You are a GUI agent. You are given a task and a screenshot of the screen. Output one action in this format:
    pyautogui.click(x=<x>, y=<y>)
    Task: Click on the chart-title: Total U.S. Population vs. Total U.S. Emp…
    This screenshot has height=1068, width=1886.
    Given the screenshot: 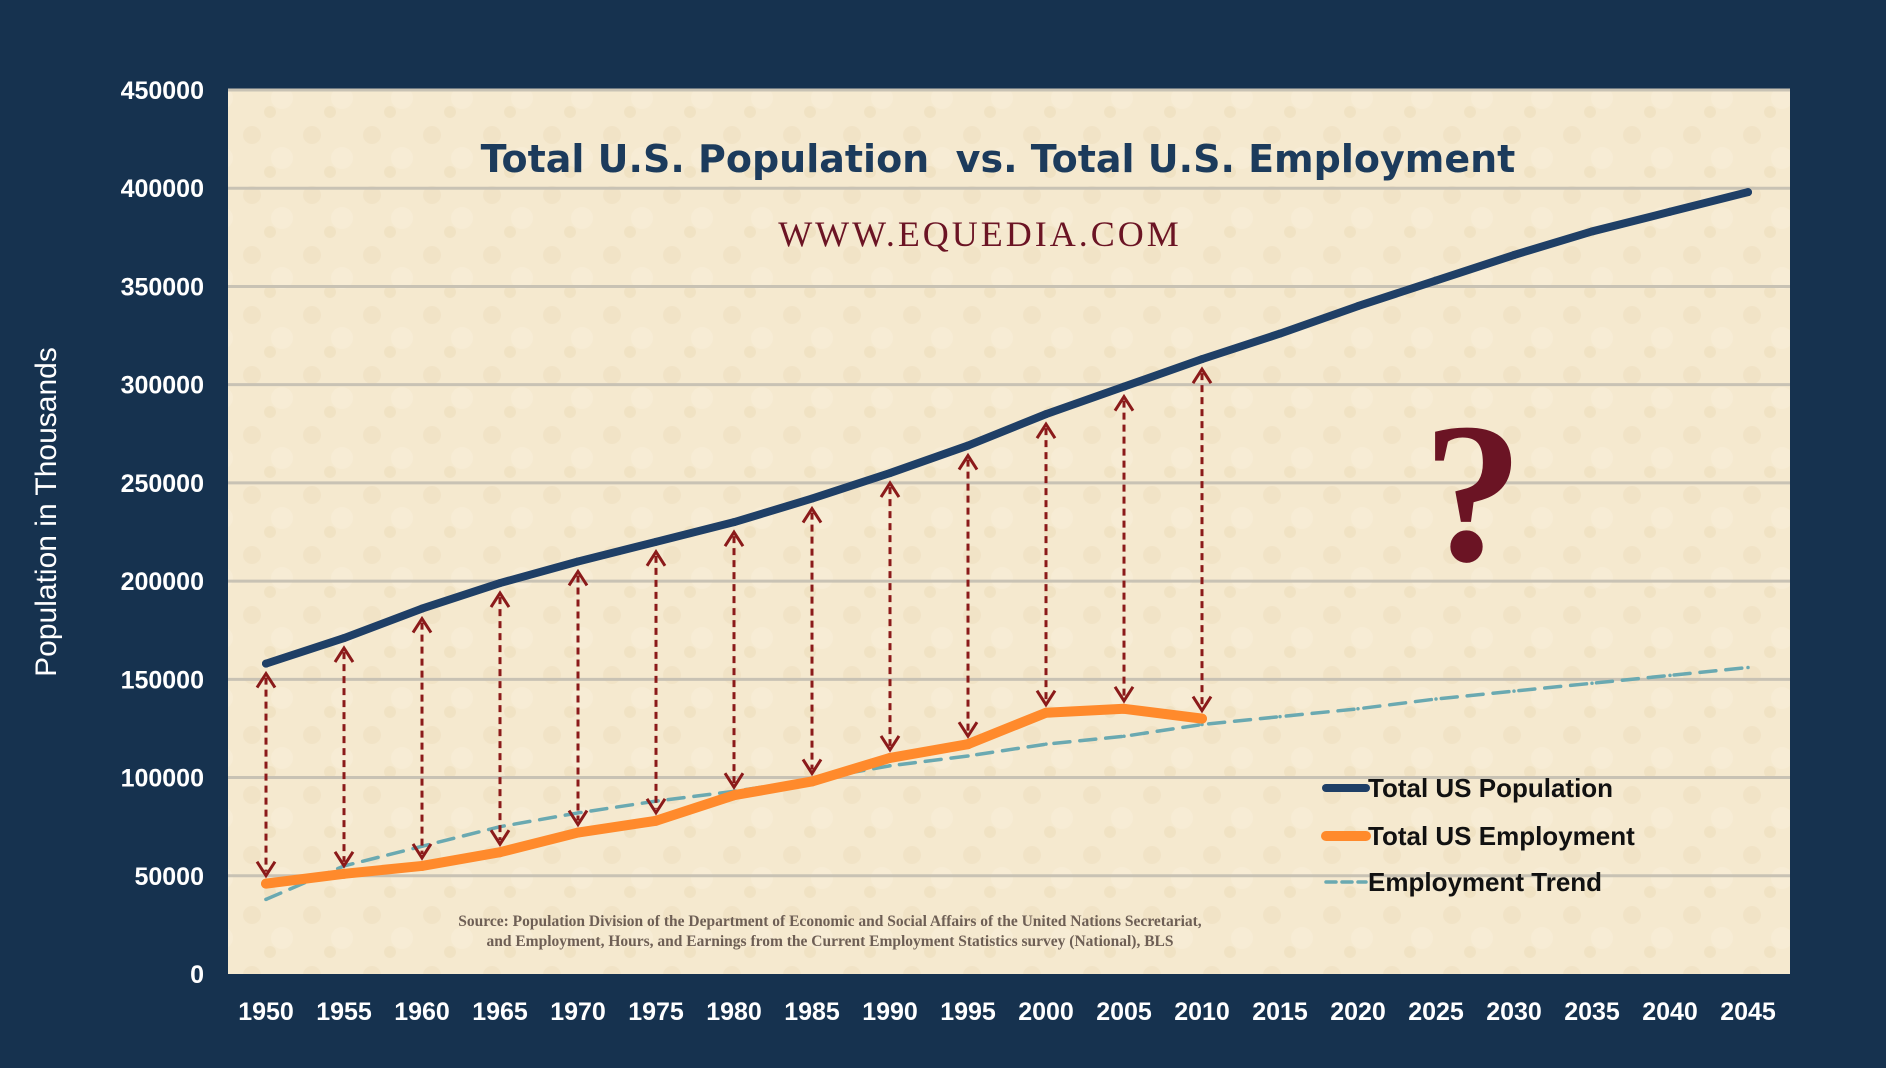 What is the action you would take?
    pyautogui.click(x=998, y=159)
    